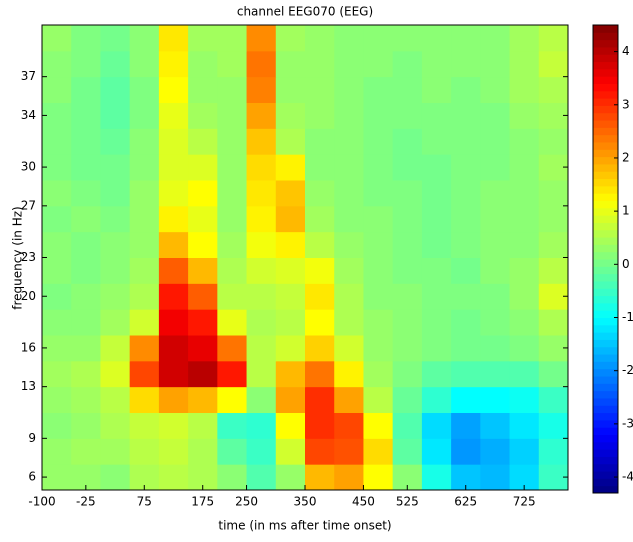  What do you see at coordinates (407, 502) in the screenshot?
I see `x-tick-label: 525` at bounding box center [407, 502].